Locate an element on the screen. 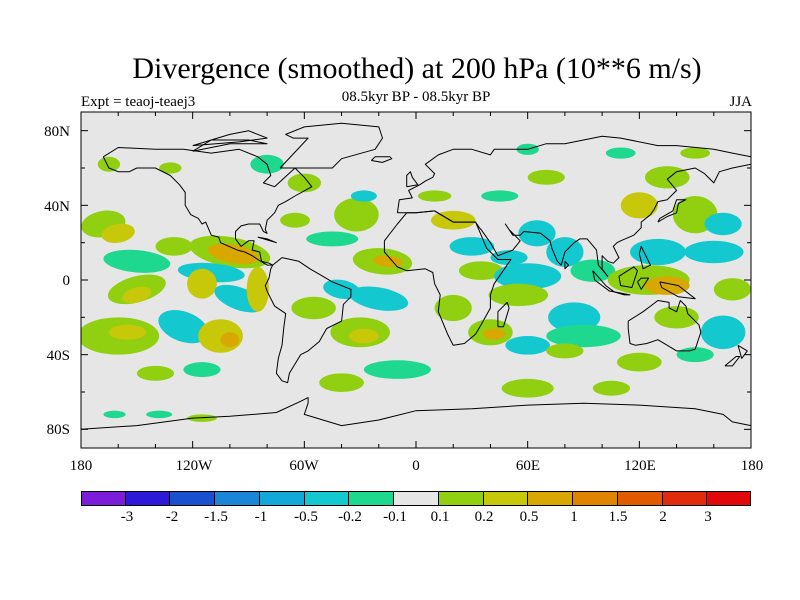  lon-label-120e: 120E is located at coordinates (640, 466).